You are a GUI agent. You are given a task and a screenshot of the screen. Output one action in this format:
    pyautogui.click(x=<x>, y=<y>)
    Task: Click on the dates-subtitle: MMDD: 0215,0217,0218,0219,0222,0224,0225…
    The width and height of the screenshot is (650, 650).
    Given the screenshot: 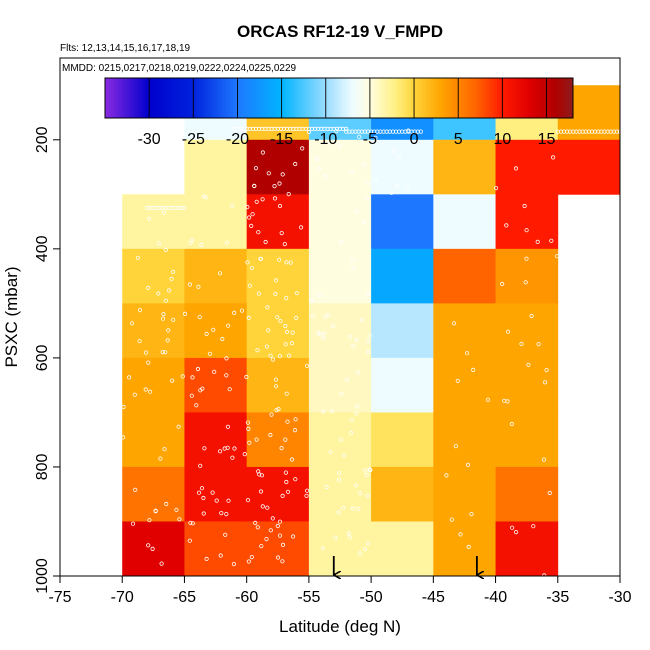 What is the action you would take?
    pyautogui.click(x=179, y=68)
    